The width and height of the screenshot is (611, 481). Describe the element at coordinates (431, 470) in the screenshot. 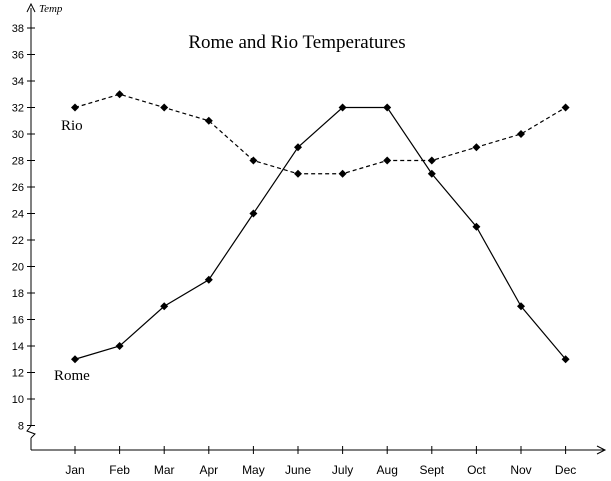

I see `x-tick-label: Sept` at that location.